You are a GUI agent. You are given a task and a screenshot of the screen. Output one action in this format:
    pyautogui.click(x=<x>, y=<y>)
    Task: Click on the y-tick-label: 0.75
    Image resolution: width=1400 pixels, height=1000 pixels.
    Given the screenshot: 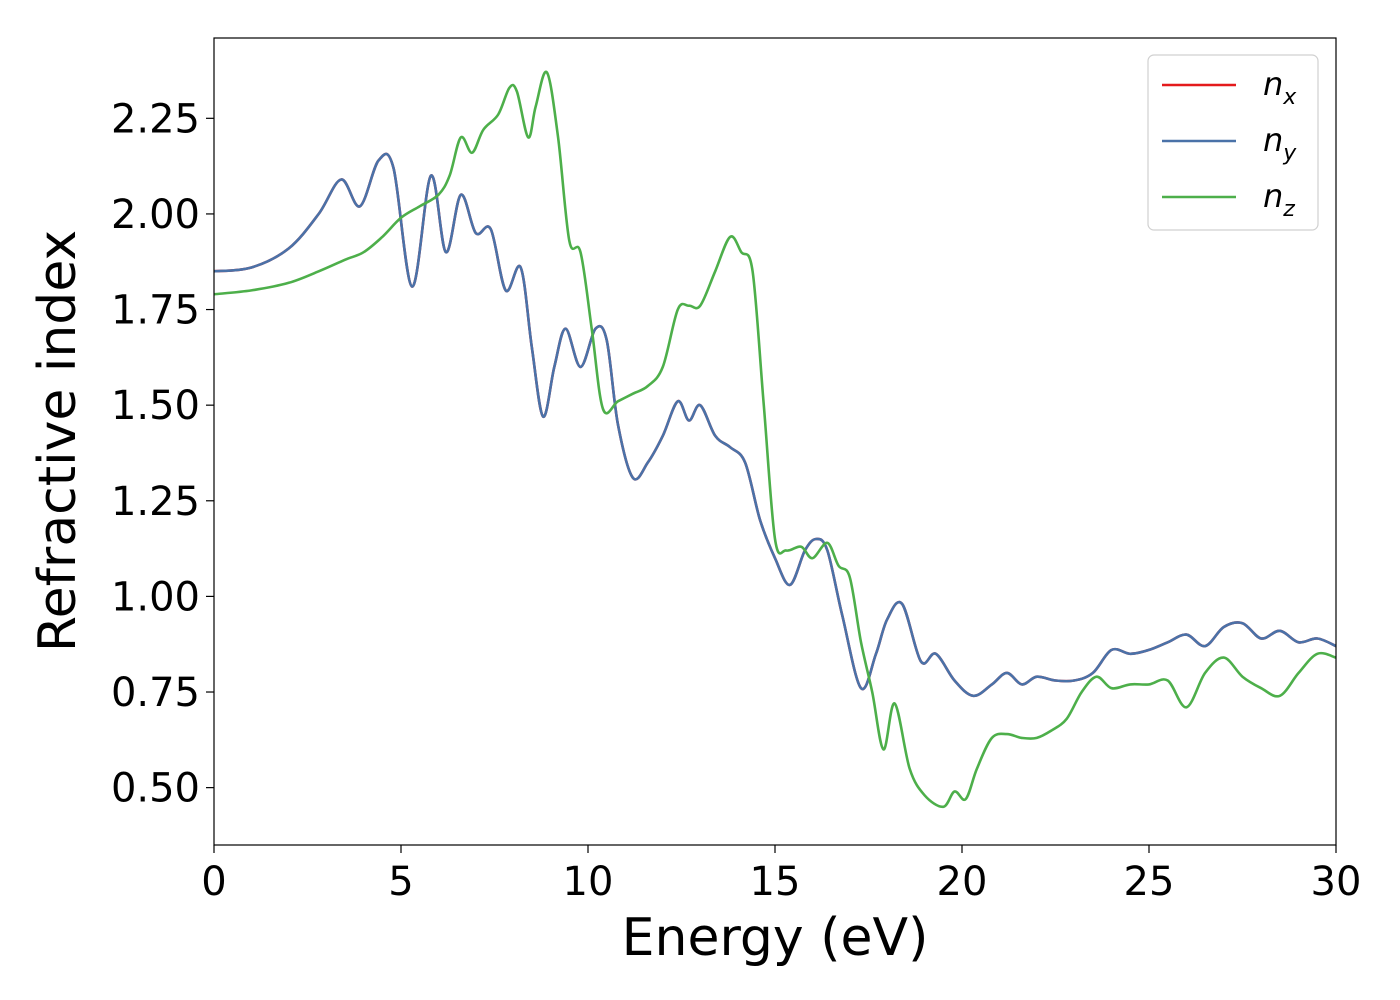 What is the action you would take?
    pyautogui.click(x=155, y=693)
    